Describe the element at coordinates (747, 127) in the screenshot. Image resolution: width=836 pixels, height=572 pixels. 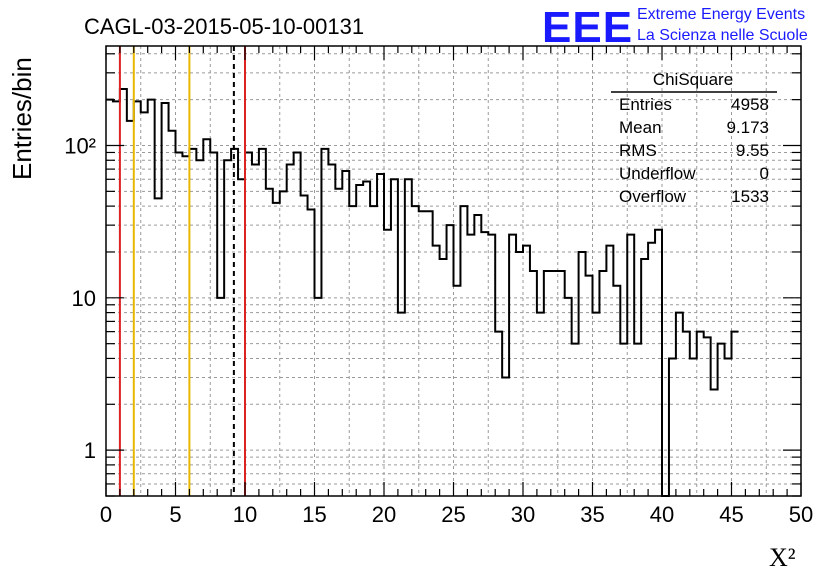
I see `stats-value: 9.173` at that location.